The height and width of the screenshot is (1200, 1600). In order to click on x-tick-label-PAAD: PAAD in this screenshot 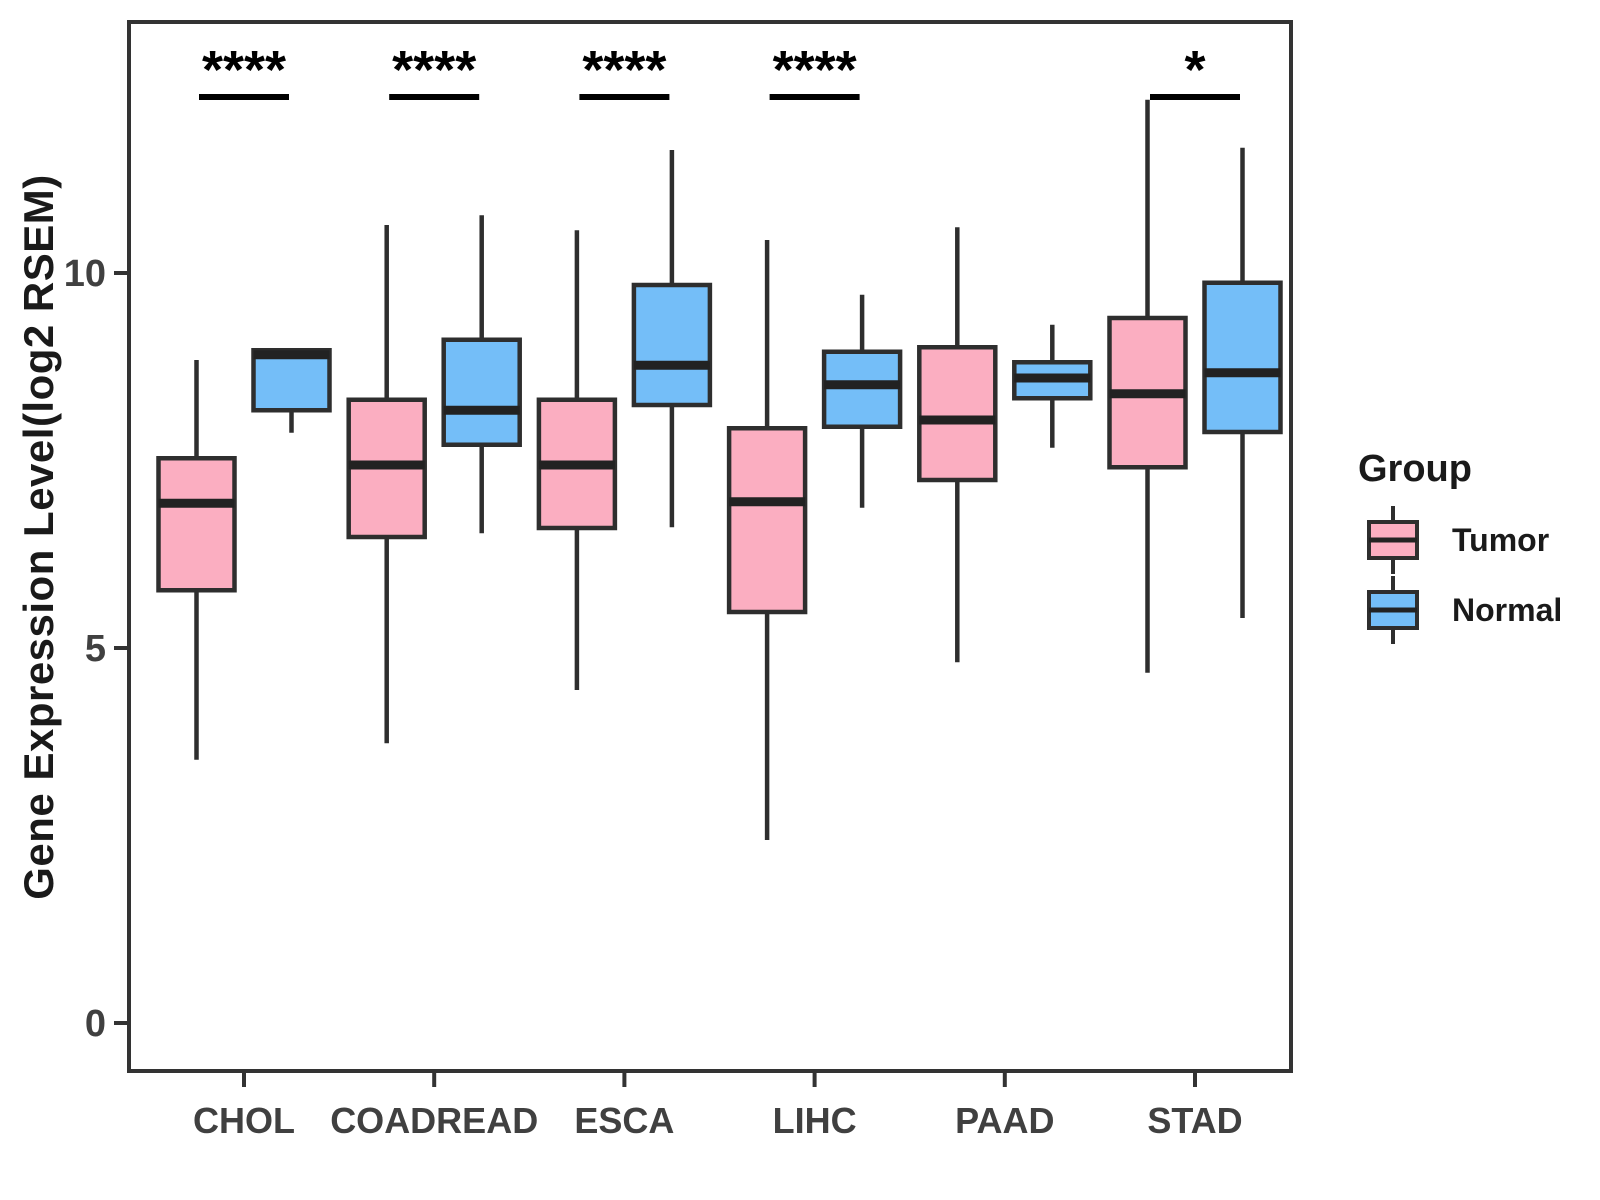, I will do `click(1004, 1120)`.